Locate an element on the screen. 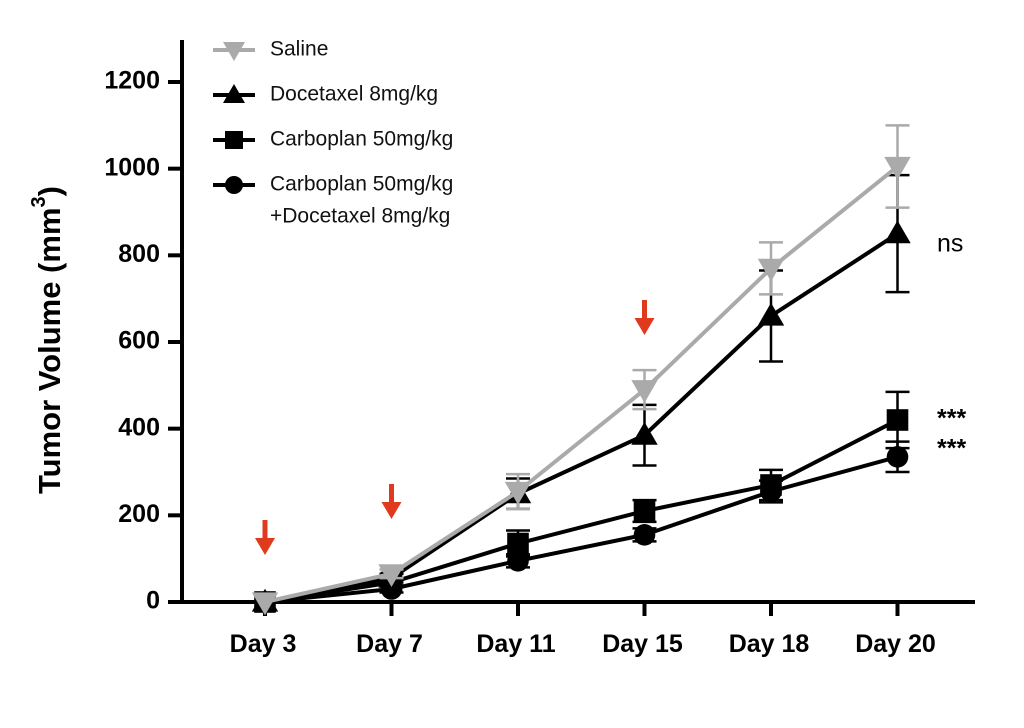 This screenshot has height=728, width=1024. legend-label-line2: +Docetaxel 8mg/kg is located at coordinates (360, 216).